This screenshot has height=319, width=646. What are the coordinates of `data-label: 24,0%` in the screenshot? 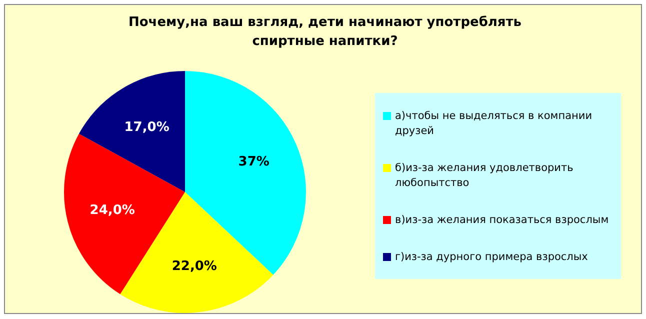 It's located at (112, 210).